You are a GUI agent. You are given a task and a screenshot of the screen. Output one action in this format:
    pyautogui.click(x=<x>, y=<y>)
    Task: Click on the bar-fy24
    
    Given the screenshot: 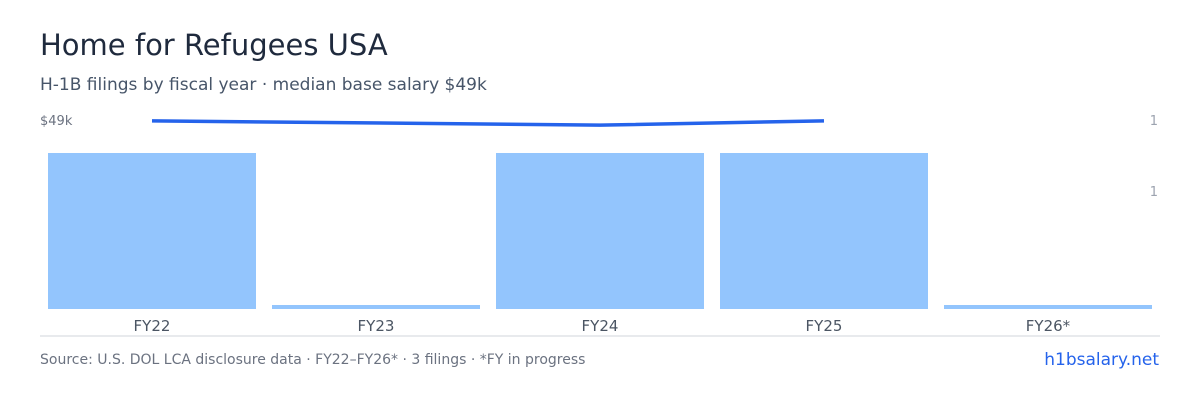 What is the action you would take?
    pyautogui.click(x=600, y=231)
    